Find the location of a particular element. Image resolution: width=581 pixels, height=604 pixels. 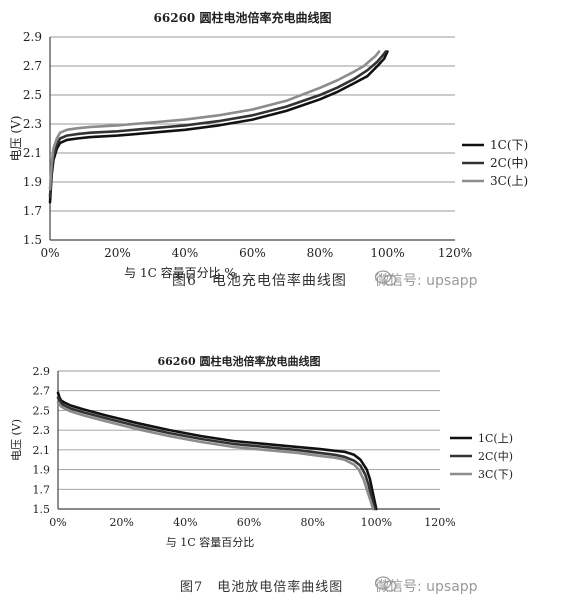

x-axis-label: 与 1C 容量百分比 is located at coordinates (210, 542).